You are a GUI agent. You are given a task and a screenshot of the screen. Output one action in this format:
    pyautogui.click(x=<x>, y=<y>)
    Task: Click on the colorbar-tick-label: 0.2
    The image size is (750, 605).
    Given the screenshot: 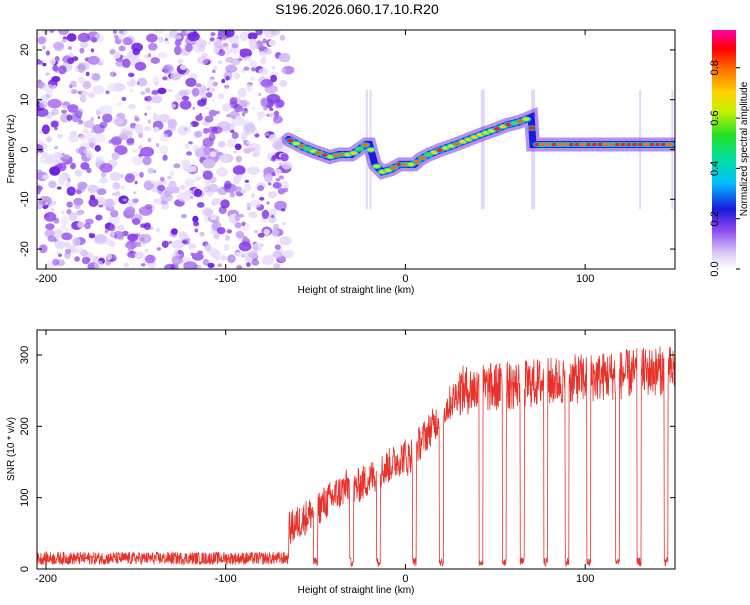 What is the action you would take?
    pyautogui.click(x=715, y=218)
    